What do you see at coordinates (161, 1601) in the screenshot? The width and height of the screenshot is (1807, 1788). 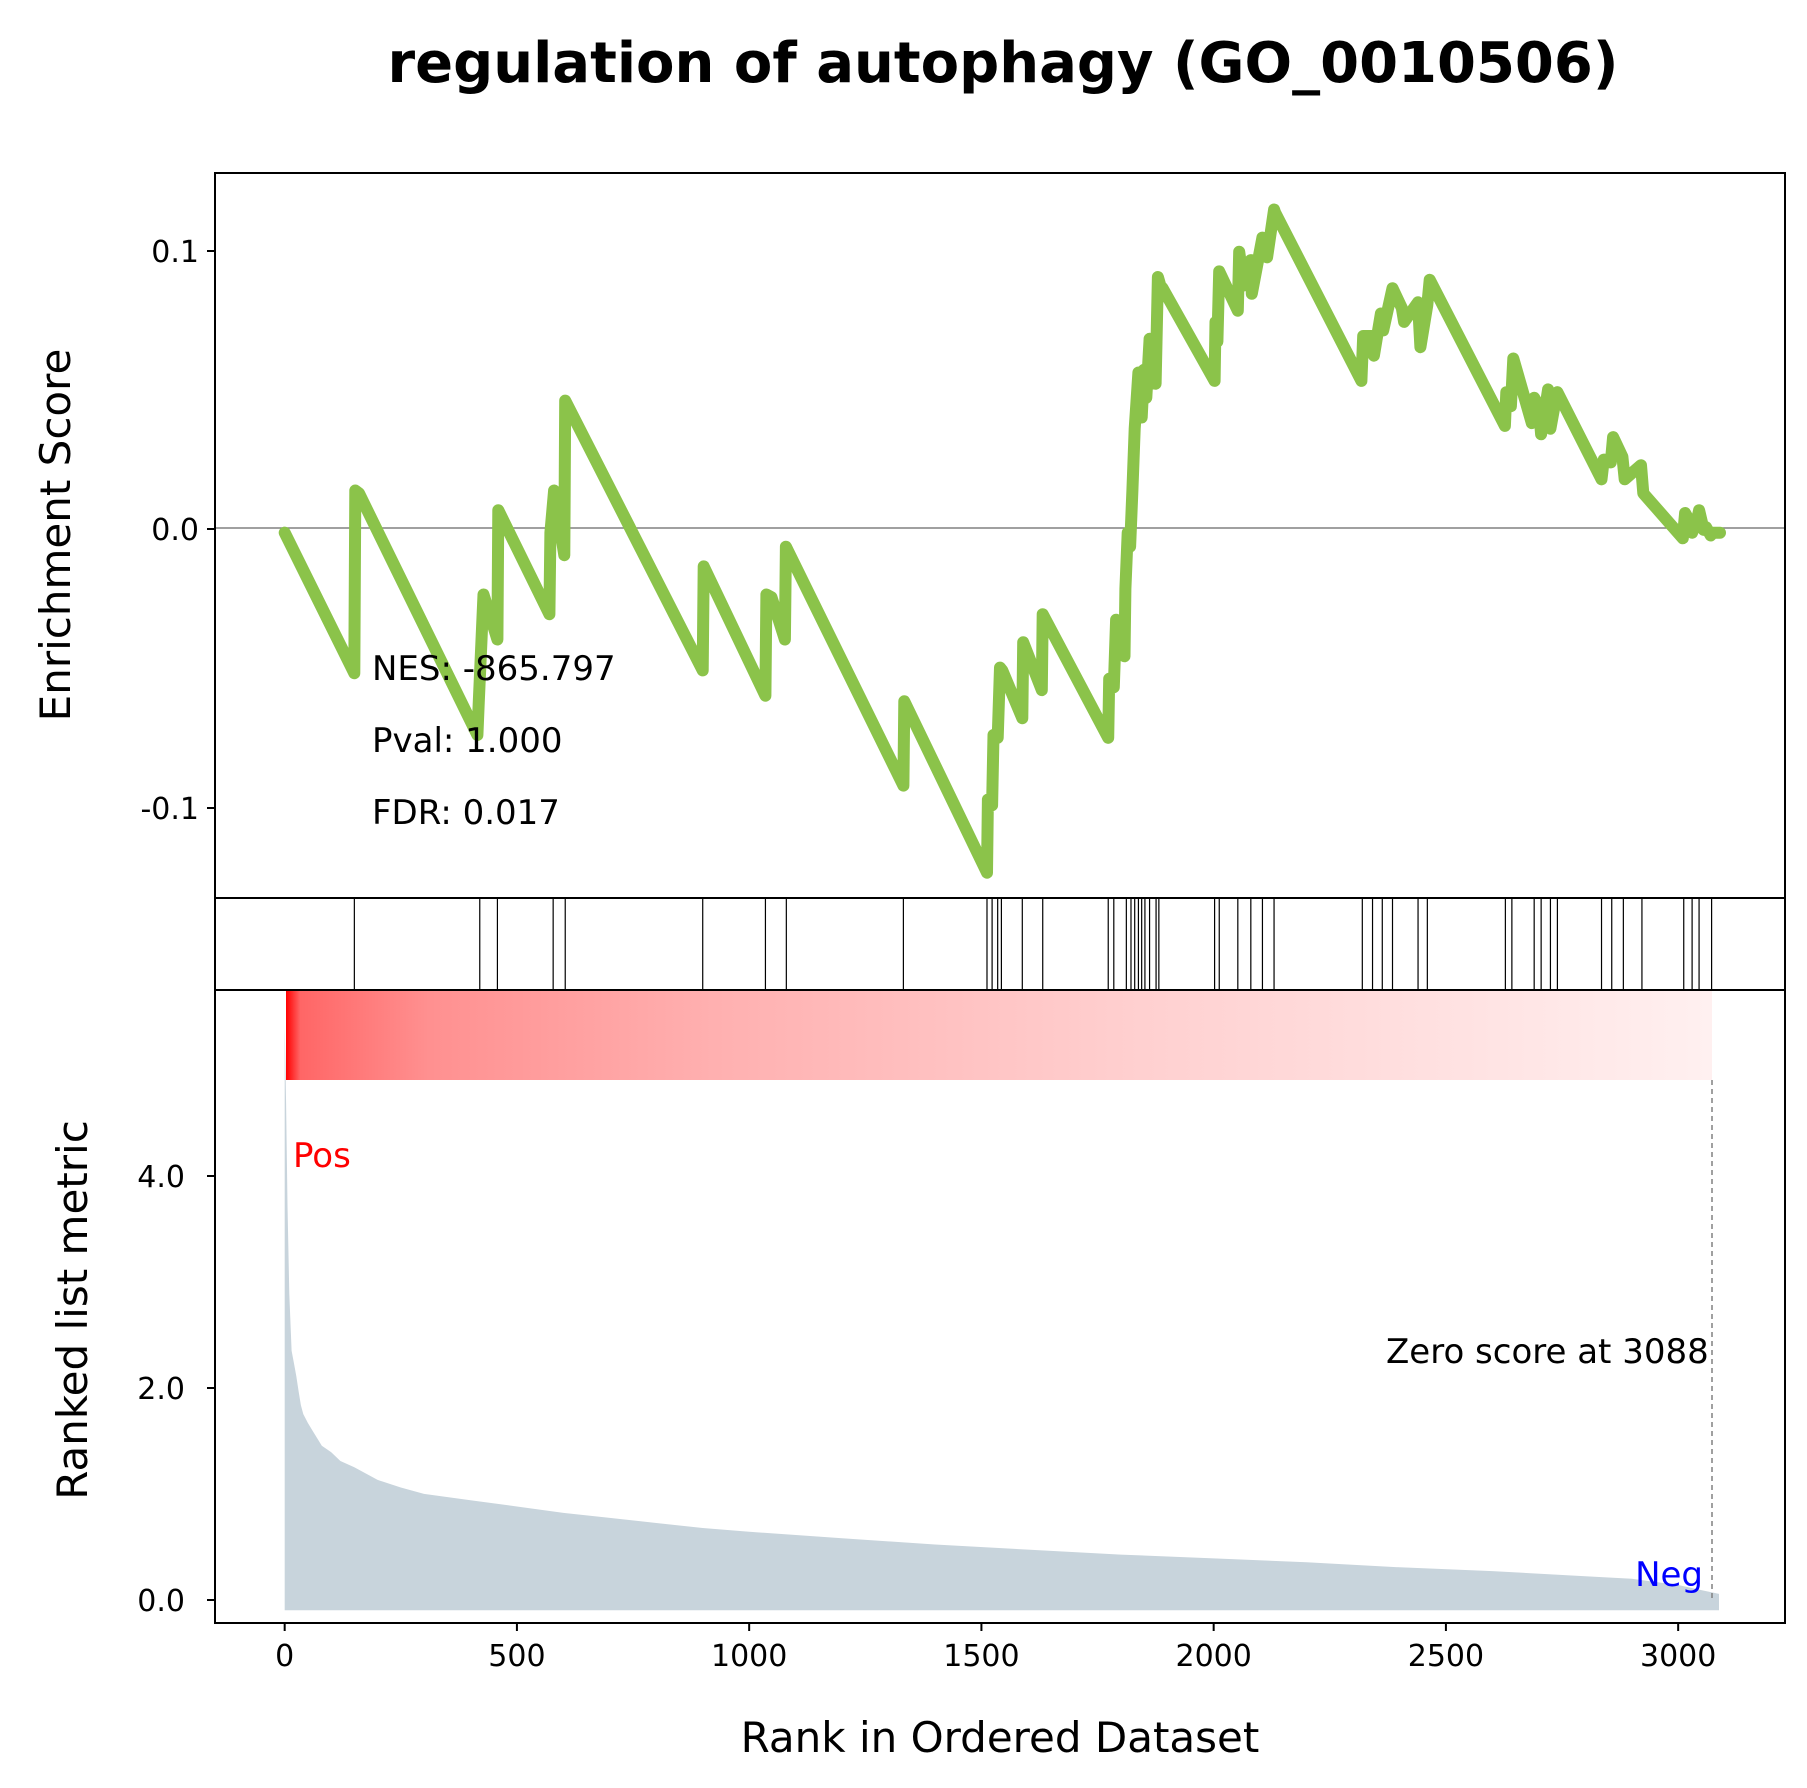 I see `metric-tick-label: 0.0` at bounding box center [161, 1601].